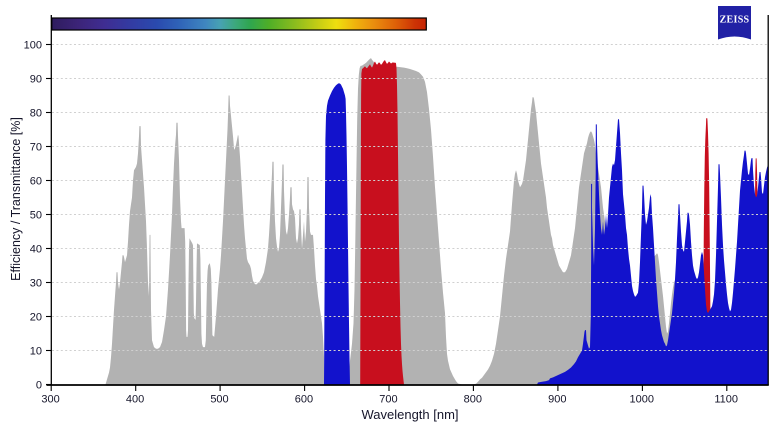  I want to click on svg-text: 90, so click(36, 80).